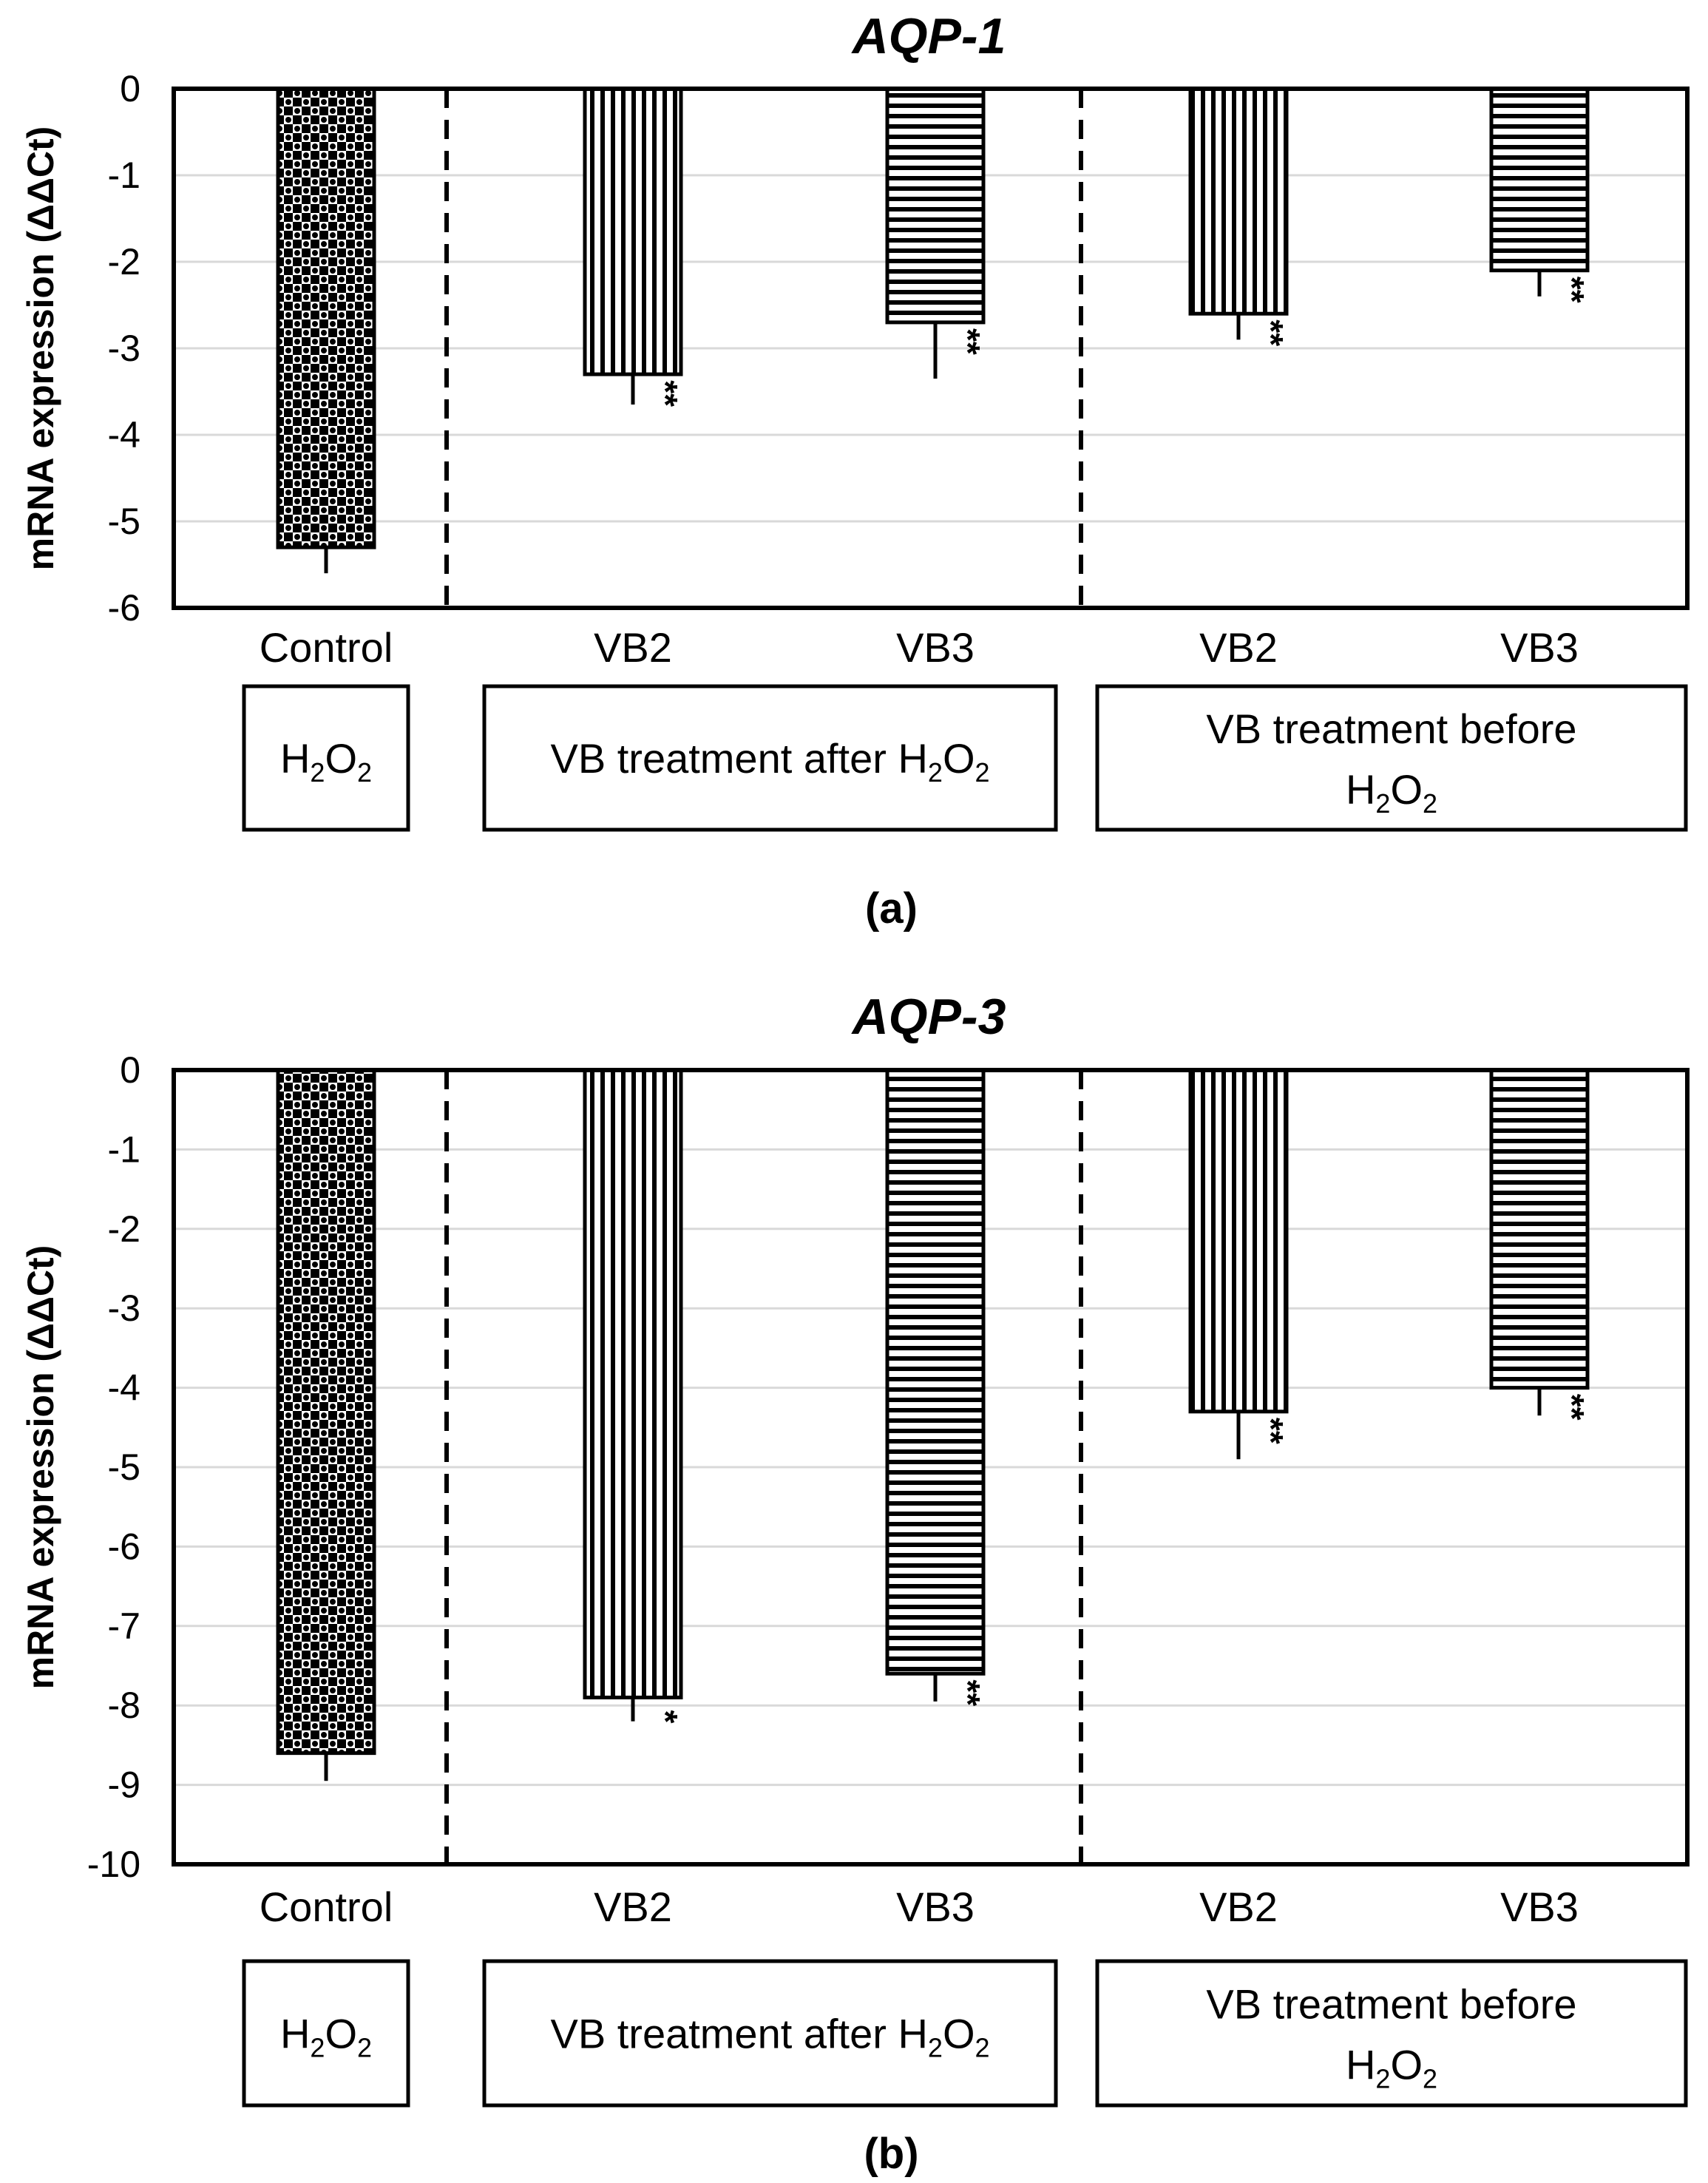 The height and width of the screenshot is (2183, 1708). I want to click on chart-title: AQP-1, so click(929, 36).